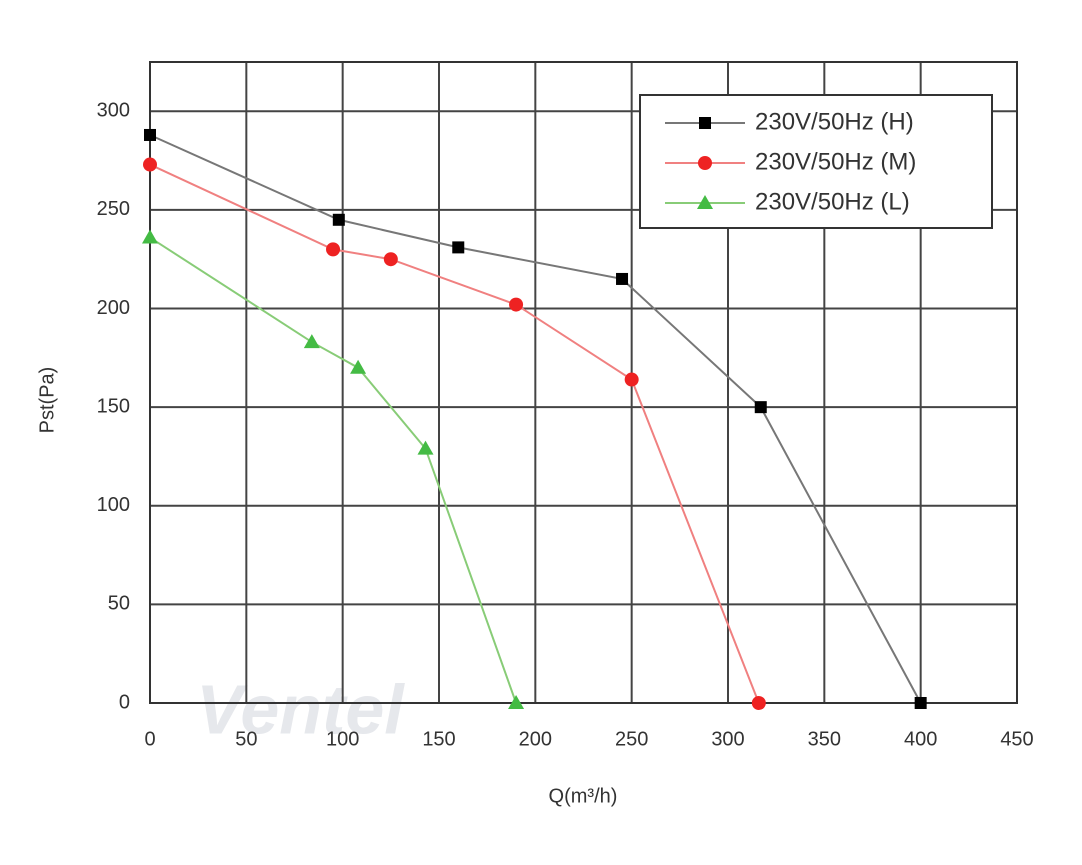  What do you see at coordinates (535, 739) in the screenshot?
I see `x-tick-label: 200` at bounding box center [535, 739].